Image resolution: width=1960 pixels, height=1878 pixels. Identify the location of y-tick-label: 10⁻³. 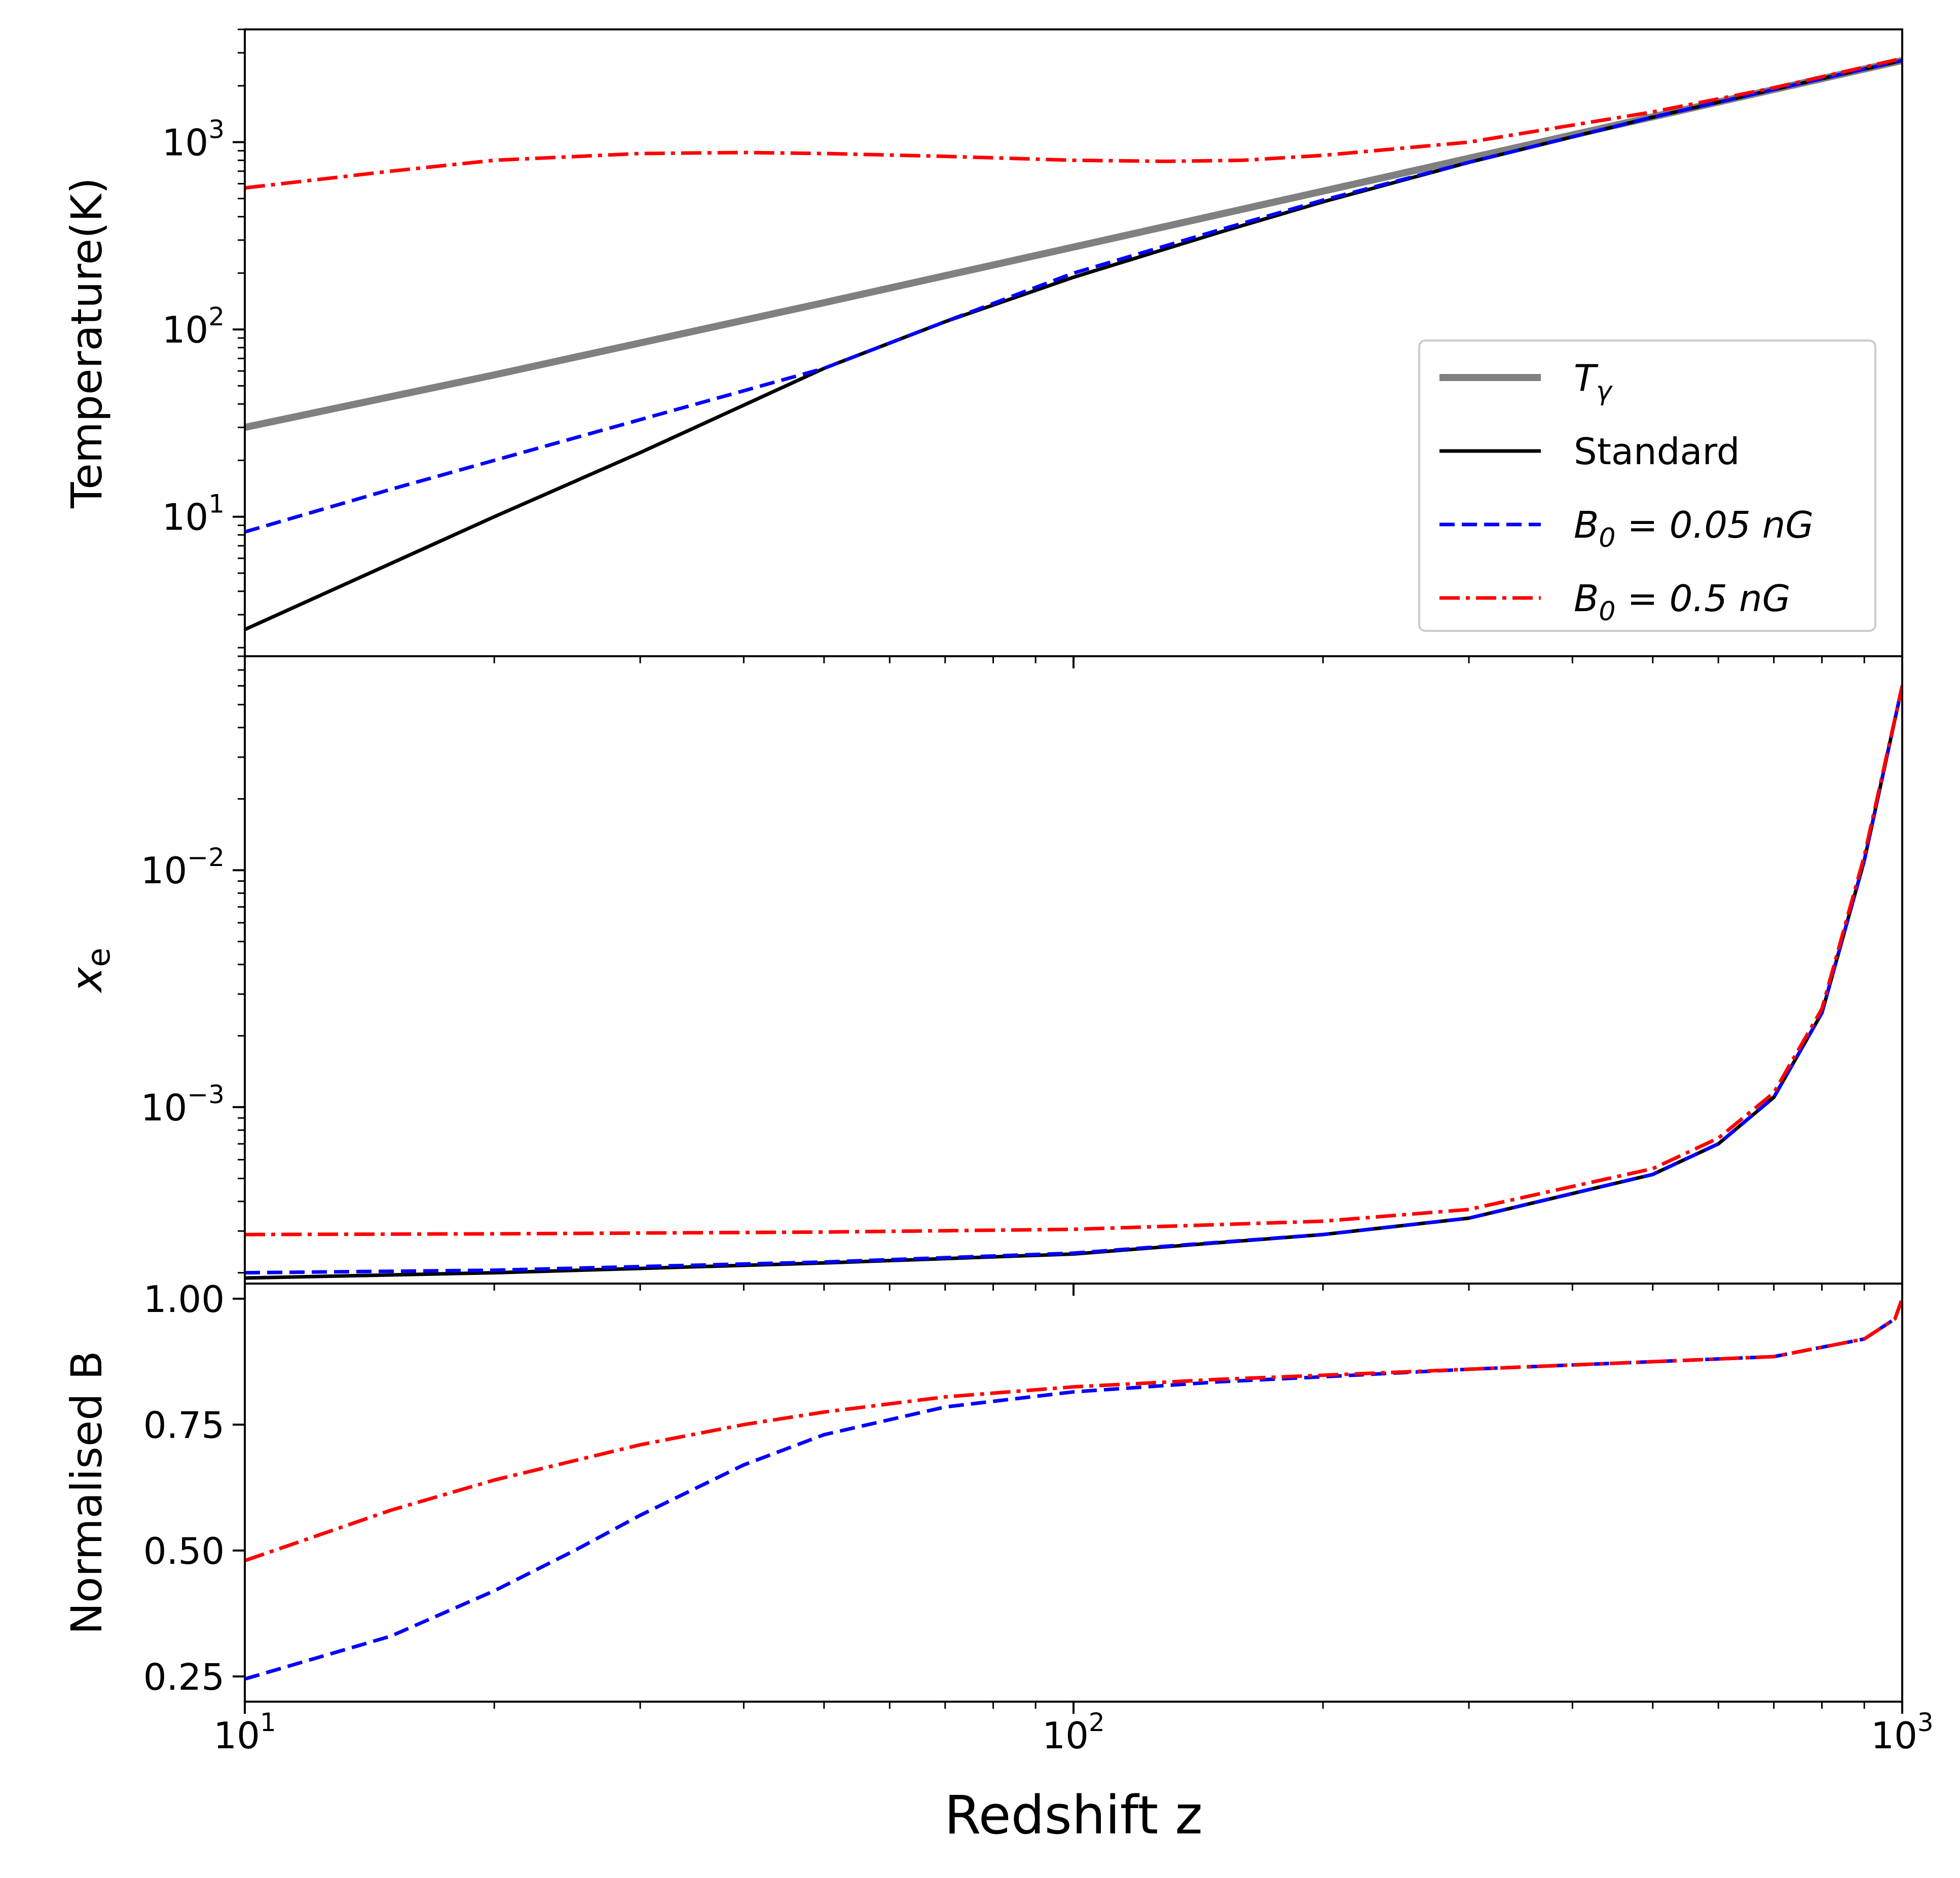
(183, 1104).